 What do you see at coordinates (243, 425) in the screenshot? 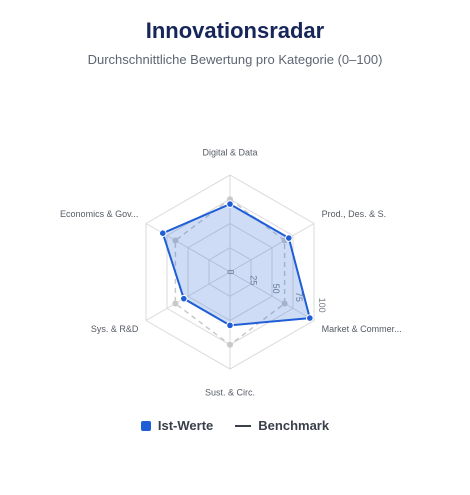
I see `legend-swatch-benchmark` at bounding box center [243, 425].